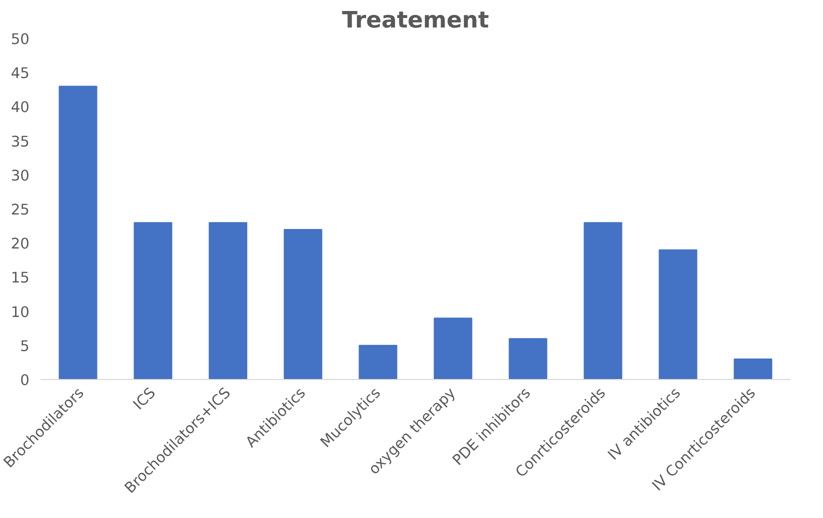 The height and width of the screenshot is (518, 823). Describe the element at coordinates (20, 39) in the screenshot. I see `y-tick-label: 50` at that location.